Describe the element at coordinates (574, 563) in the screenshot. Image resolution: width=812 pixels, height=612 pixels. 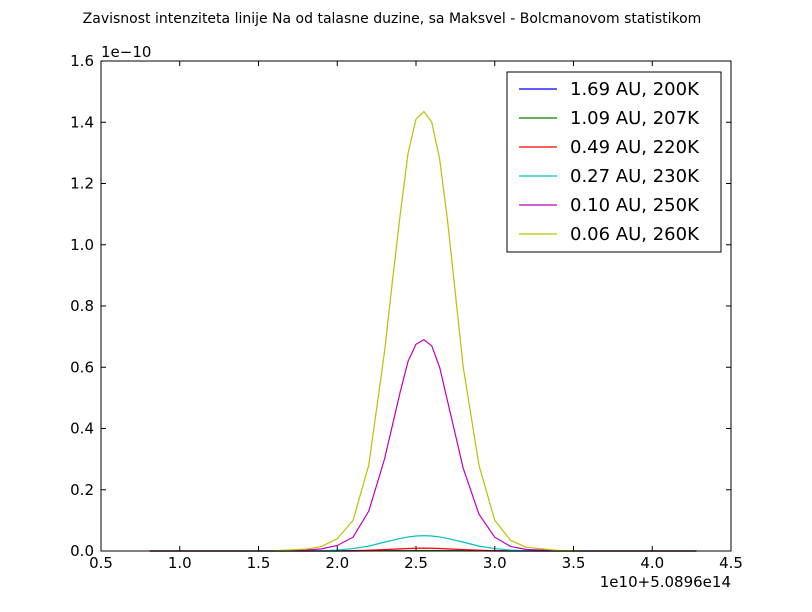
I see `x-tick-label: 3.5` at that location.